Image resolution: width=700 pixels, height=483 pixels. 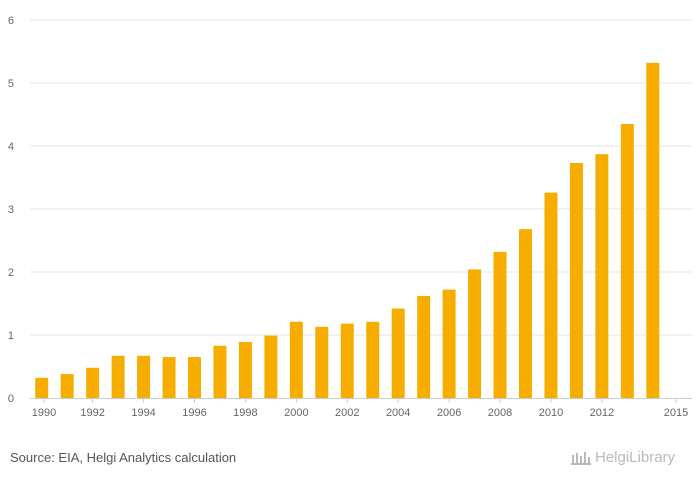 What do you see at coordinates (144, 376) in the screenshot?
I see `bar-1994` at bounding box center [144, 376].